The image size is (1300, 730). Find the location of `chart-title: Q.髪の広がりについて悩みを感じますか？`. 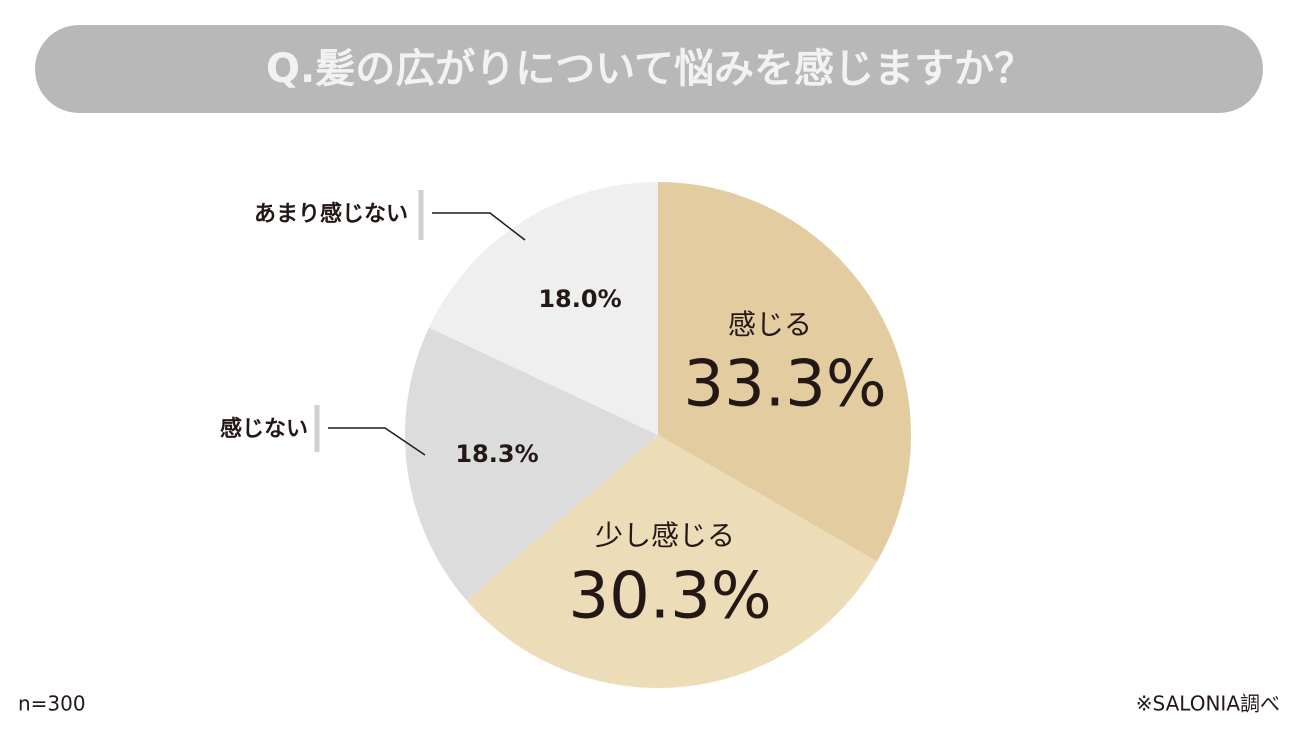

chart-title: Q.髪の広がりについて悩みを感じますか？ is located at coordinates (650, 69).